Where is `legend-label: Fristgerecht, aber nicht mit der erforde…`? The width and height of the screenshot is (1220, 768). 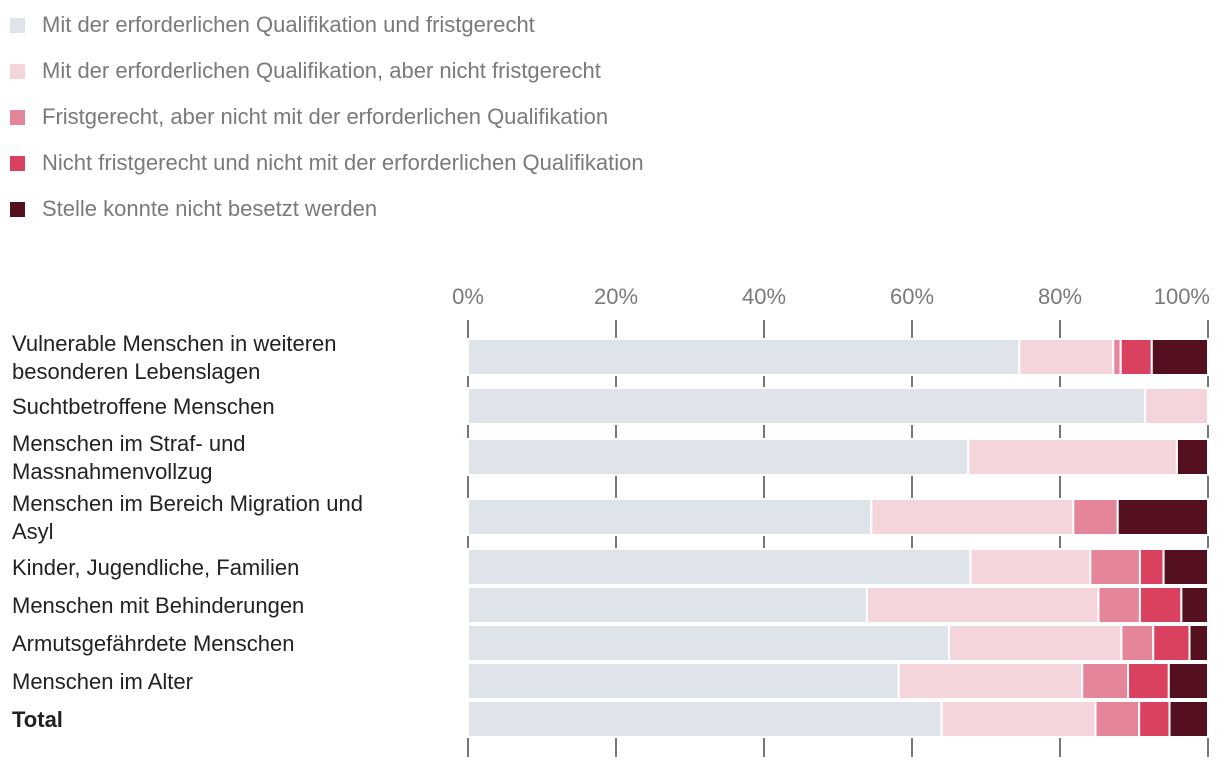 legend-label: Fristgerecht, aber nicht mit der erforde… is located at coordinates (325, 116).